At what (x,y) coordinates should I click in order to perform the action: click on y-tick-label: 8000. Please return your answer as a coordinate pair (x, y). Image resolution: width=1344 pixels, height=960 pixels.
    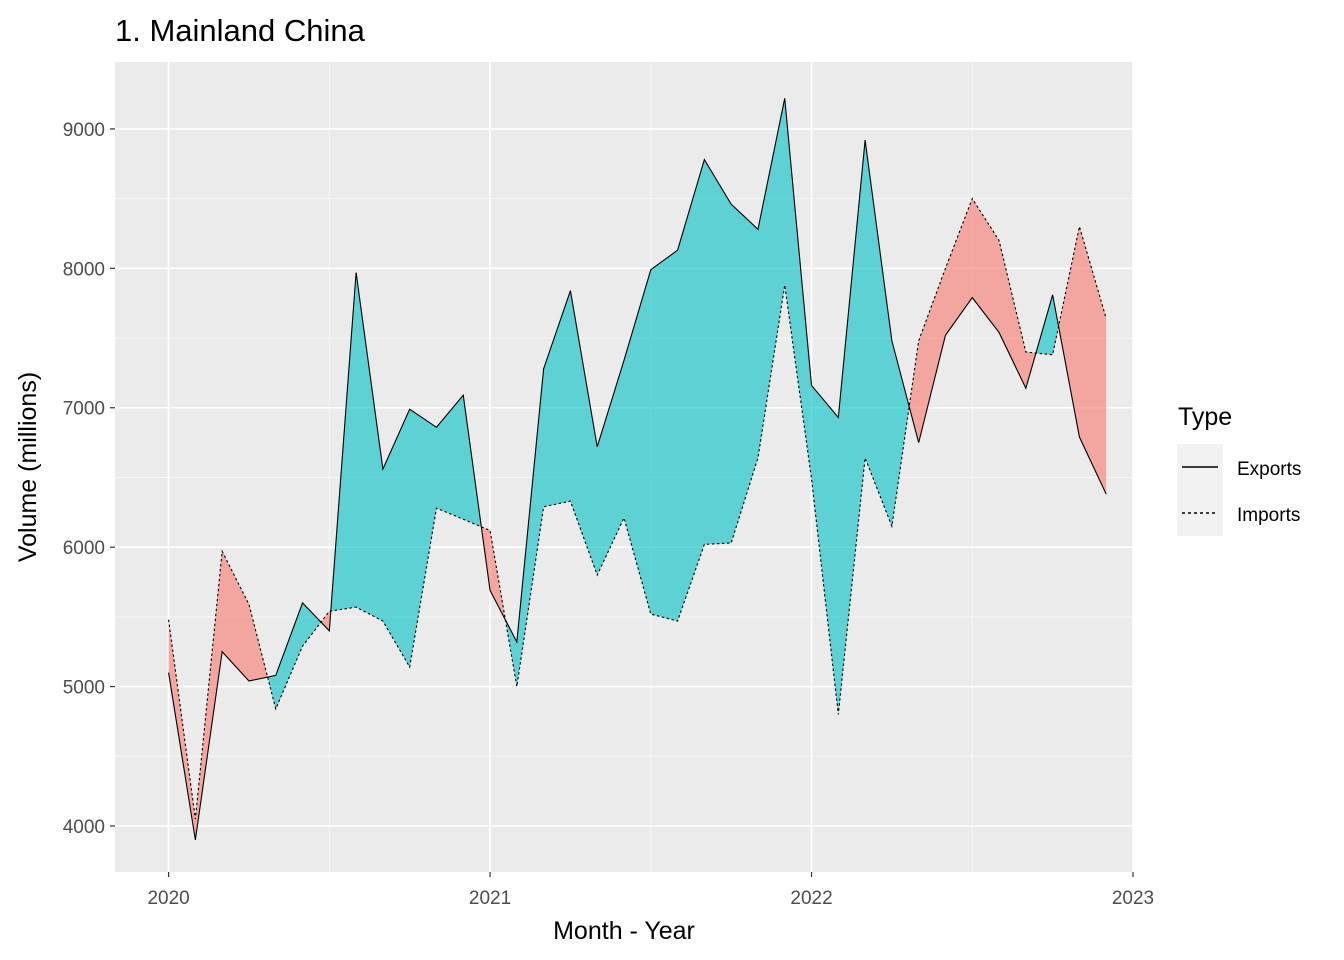
    Looking at the image, I should click on (84, 269).